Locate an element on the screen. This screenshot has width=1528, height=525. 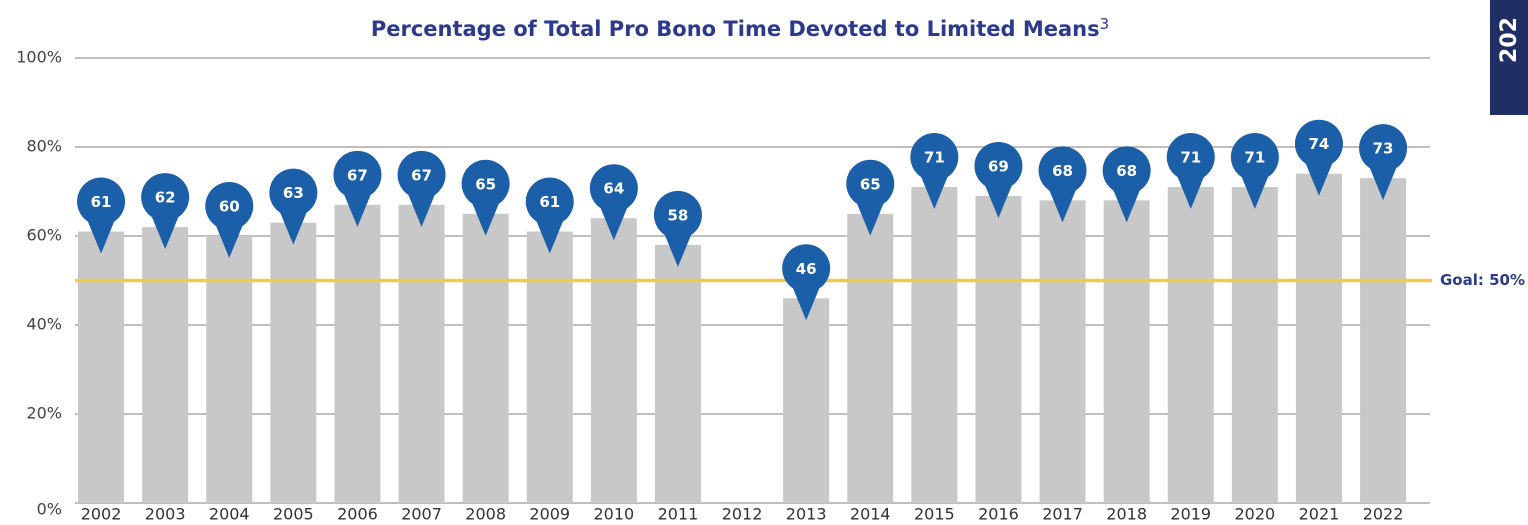
x-tick-label: 2002 is located at coordinates (101, 514).